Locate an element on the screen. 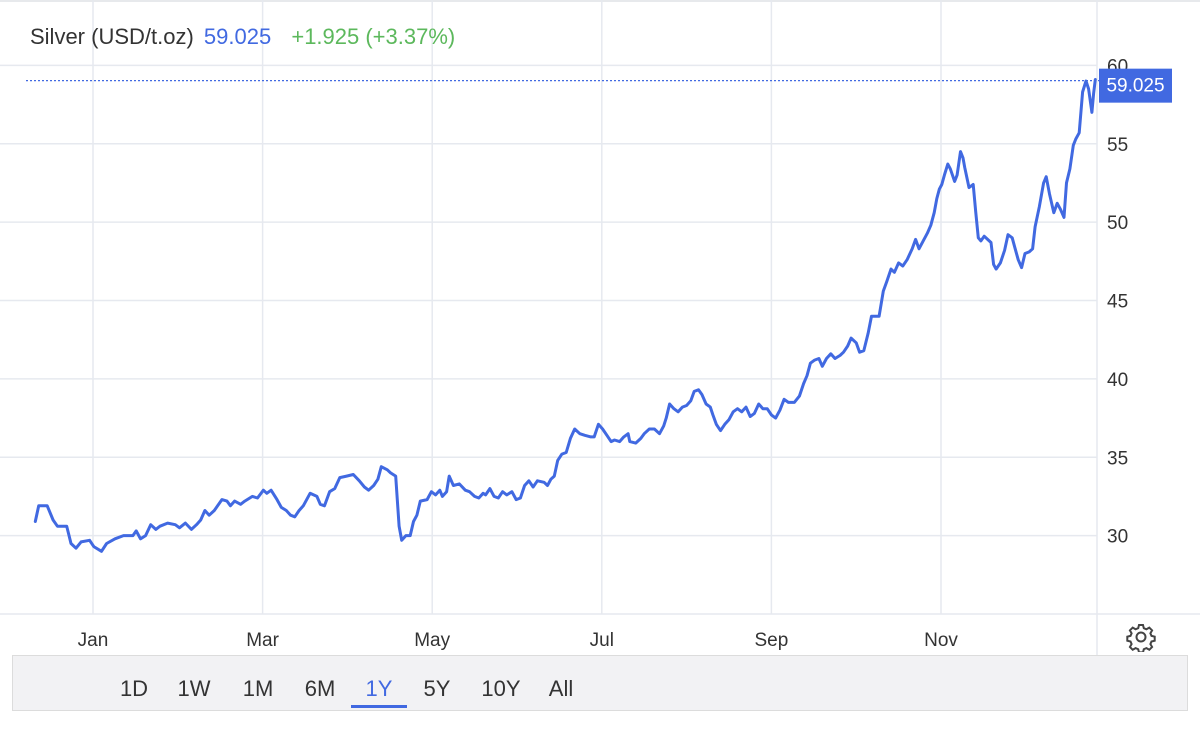 The height and width of the screenshot is (734, 1200). settings-button is located at coordinates (1141, 638).